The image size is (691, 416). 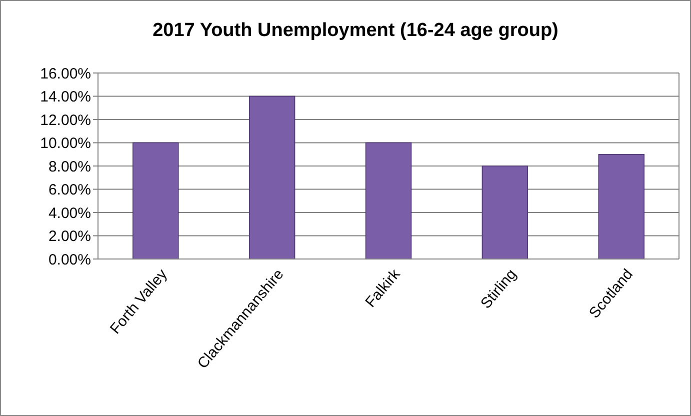 I want to click on y-tick-label: 4.00%, so click(x=69, y=213).